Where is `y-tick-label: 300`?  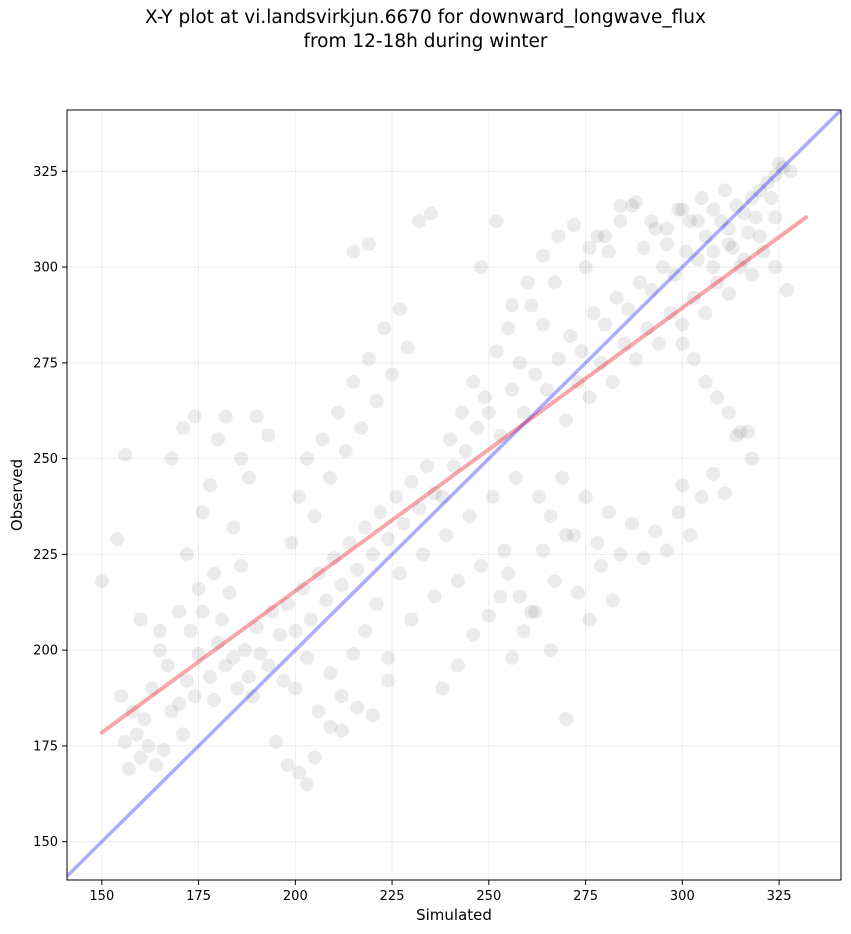
y-tick-label: 300 is located at coordinates (45, 268).